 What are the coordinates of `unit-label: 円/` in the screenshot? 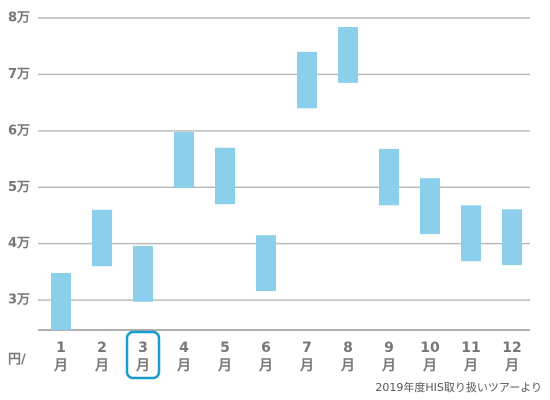 It's located at (17, 360).